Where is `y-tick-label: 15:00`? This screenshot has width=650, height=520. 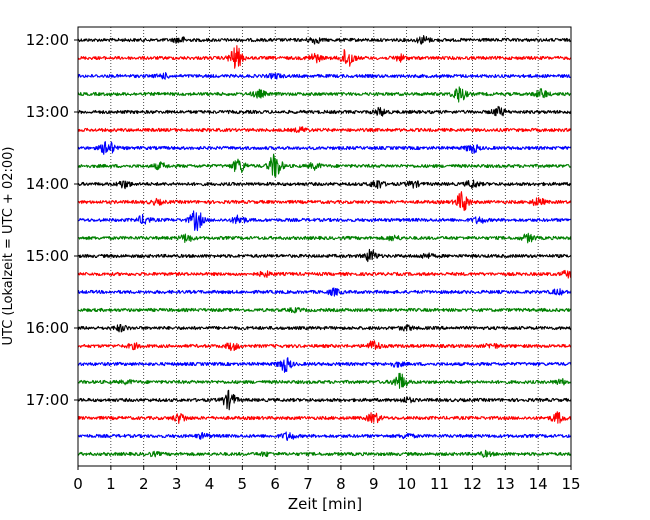 y-tick-label: 15:00 is located at coordinates (47, 256).